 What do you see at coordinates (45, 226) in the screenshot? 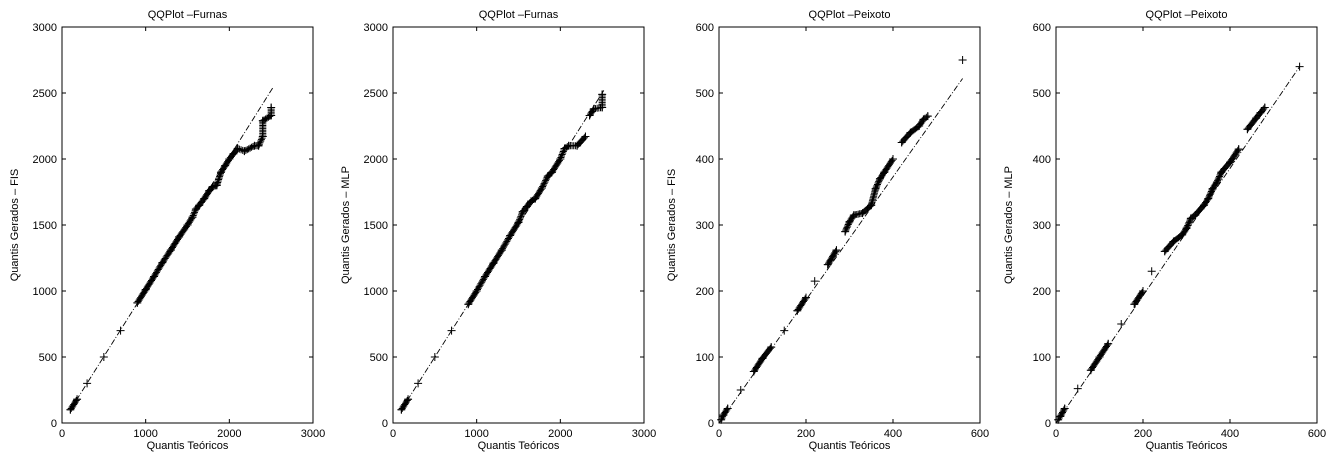
I see `y-tick-label: 1500` at bounding box center [45, 226].